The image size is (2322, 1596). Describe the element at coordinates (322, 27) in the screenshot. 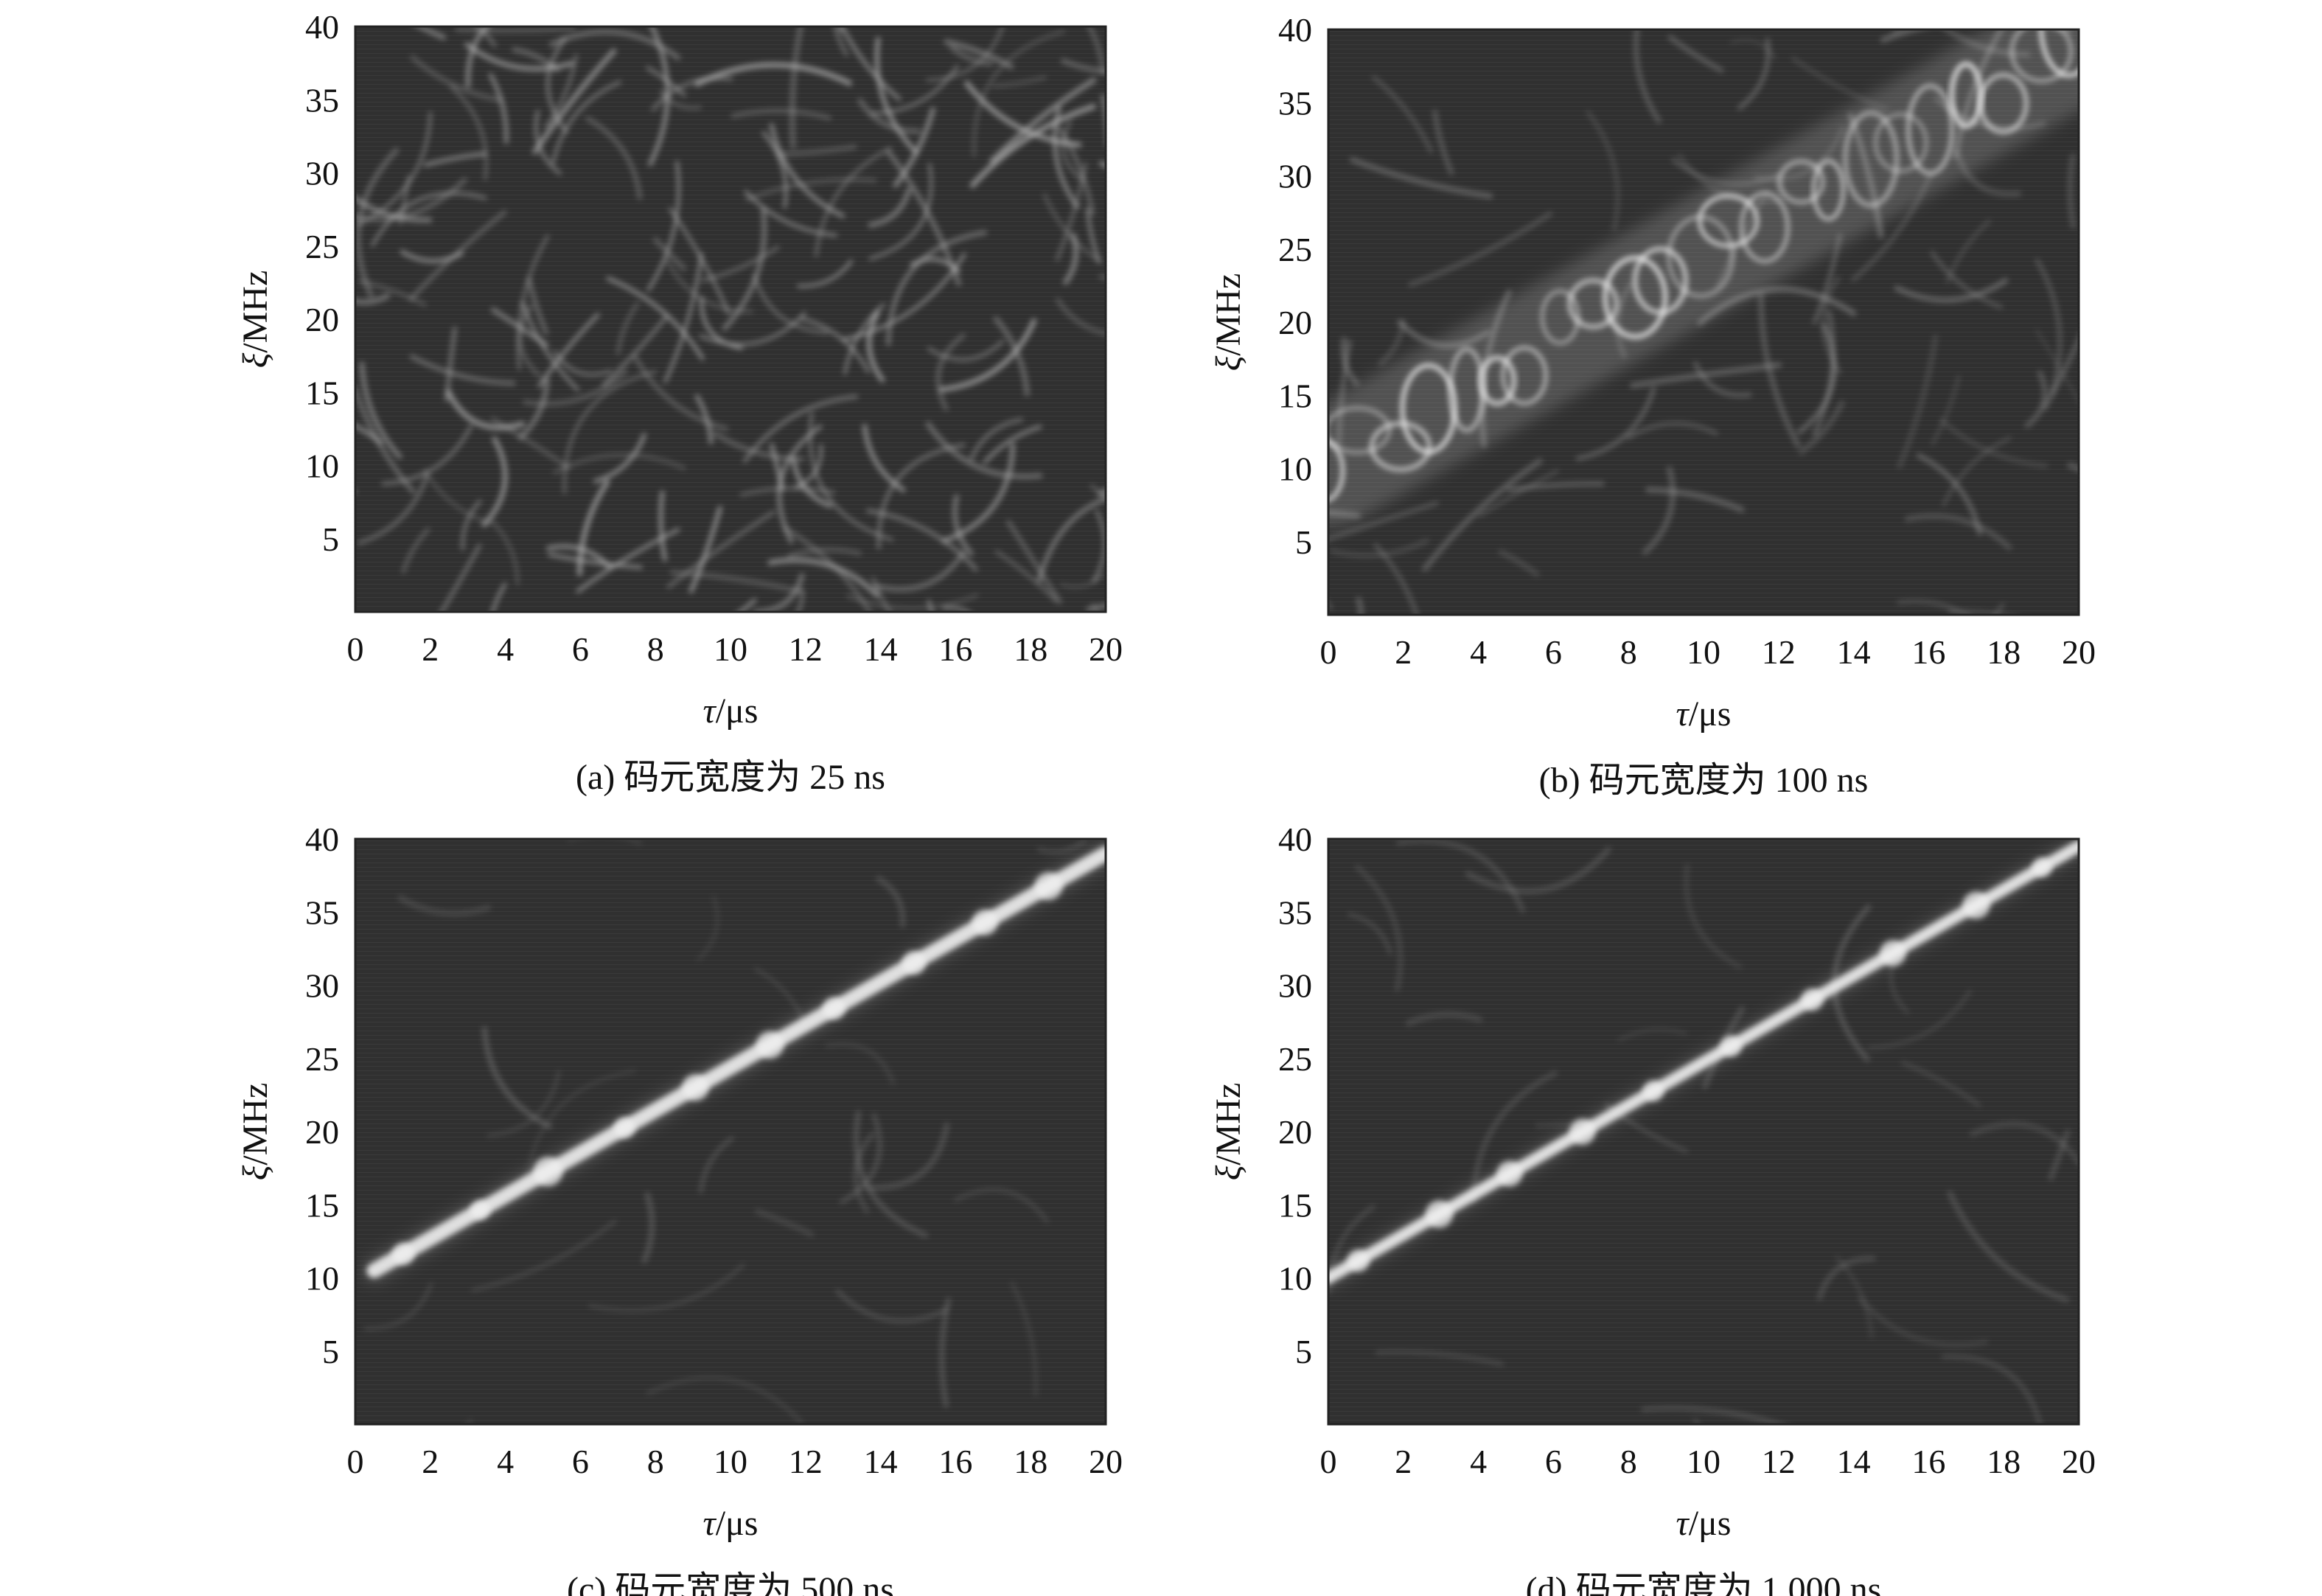

I see `y-tick-label: 40` at that location.